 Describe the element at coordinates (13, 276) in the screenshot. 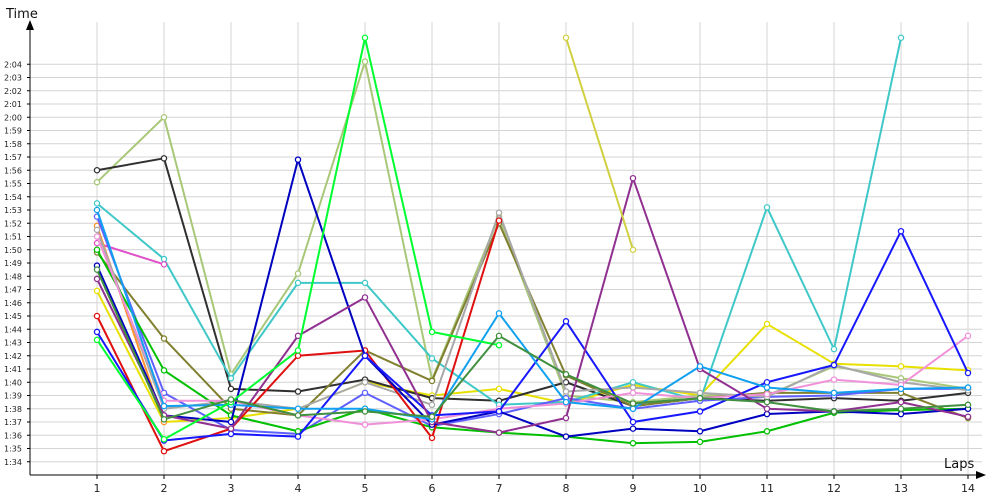

I see `y-tick-label: 1:48` at that location.